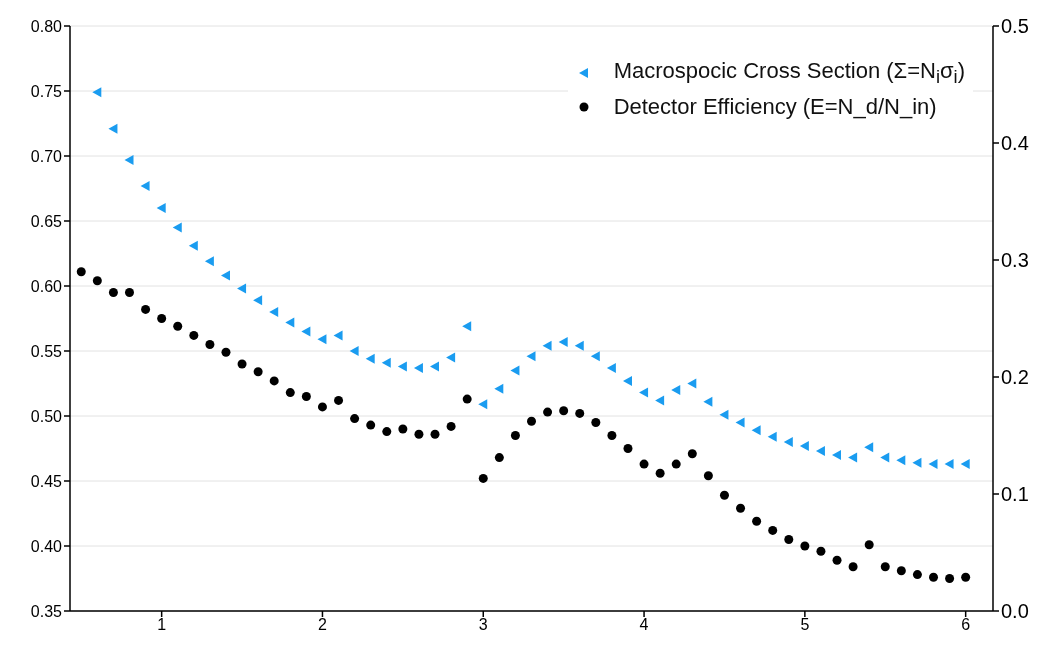  Describe the element at coordinates (46, 351) in the screenshot. I see `y-tick-label: 0.55` at that location.